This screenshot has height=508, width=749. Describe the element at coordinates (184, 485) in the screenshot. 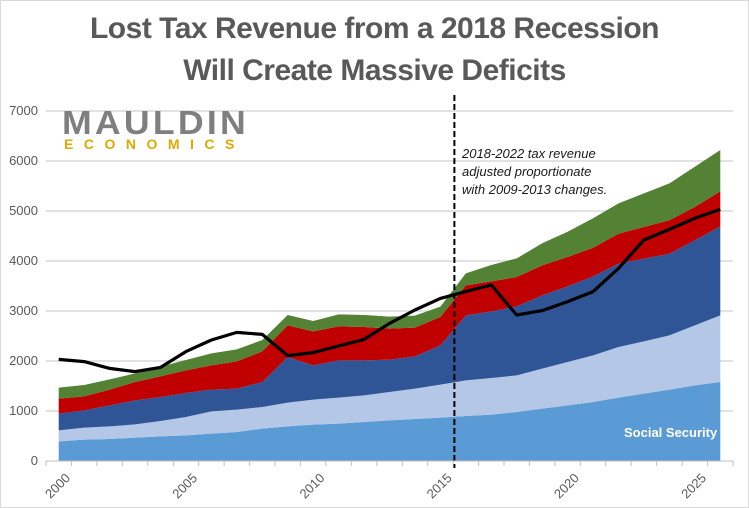

I see `x-tick-label: 2005` at that location.